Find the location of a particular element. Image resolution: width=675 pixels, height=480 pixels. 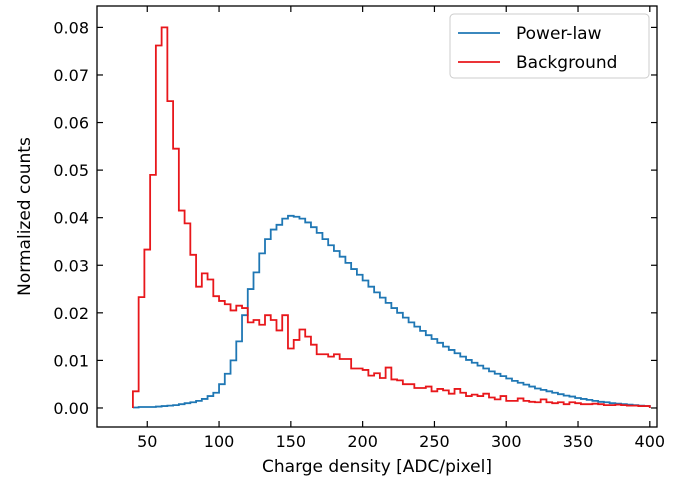

y-tick-label: 0.05 is located at coordinates (71, 170).